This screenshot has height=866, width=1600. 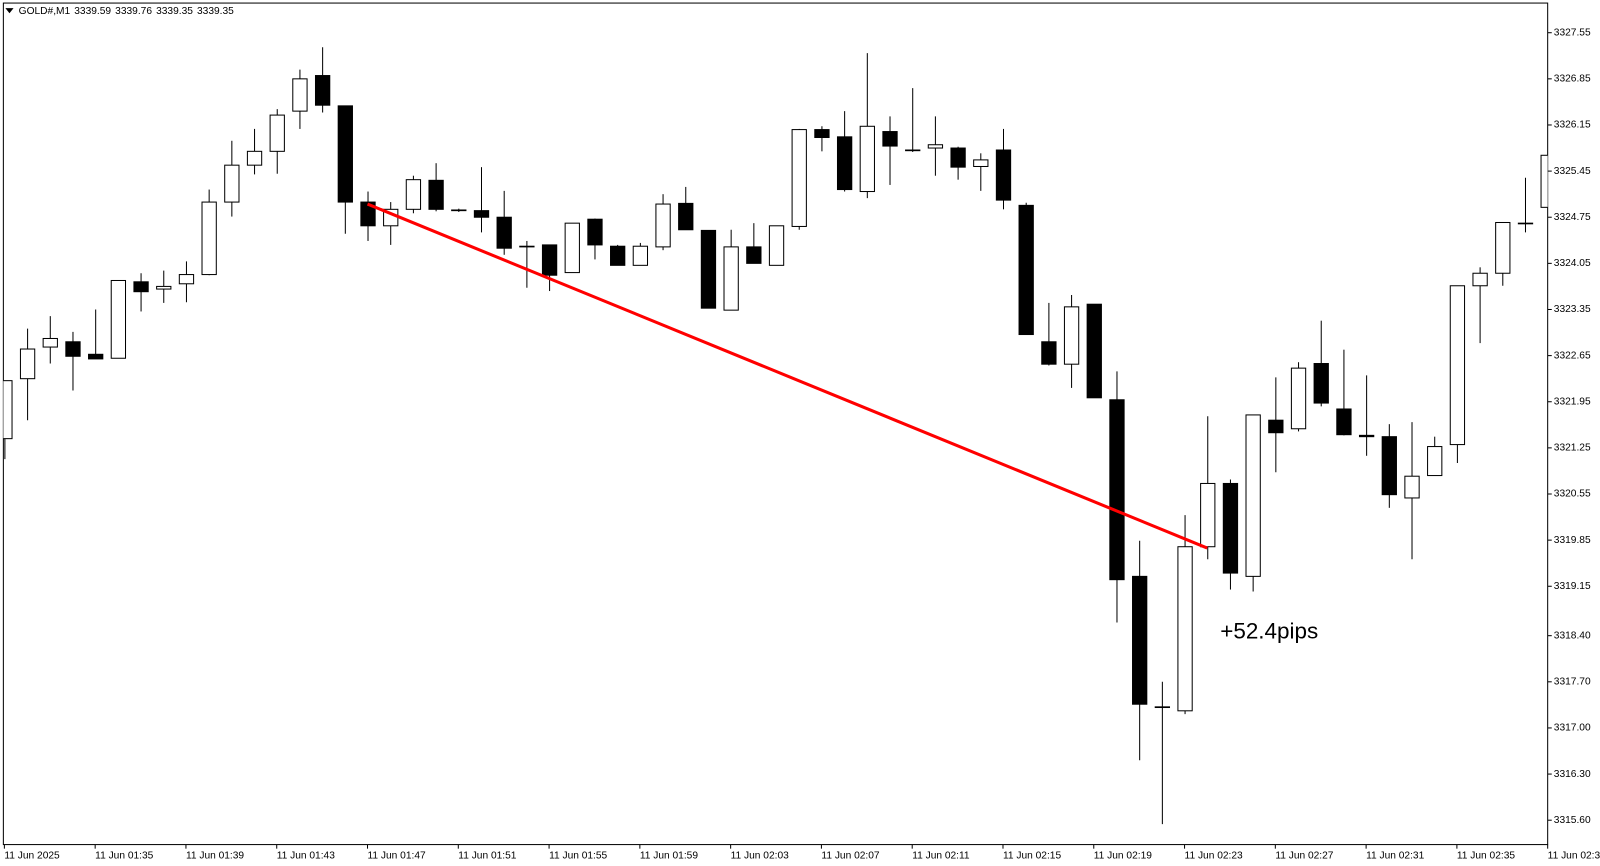 What do you see at coordinates (1572, 309) in the screenshot?
I see `y-tick-label: 3323.35` at bounding box center [1572, 309].